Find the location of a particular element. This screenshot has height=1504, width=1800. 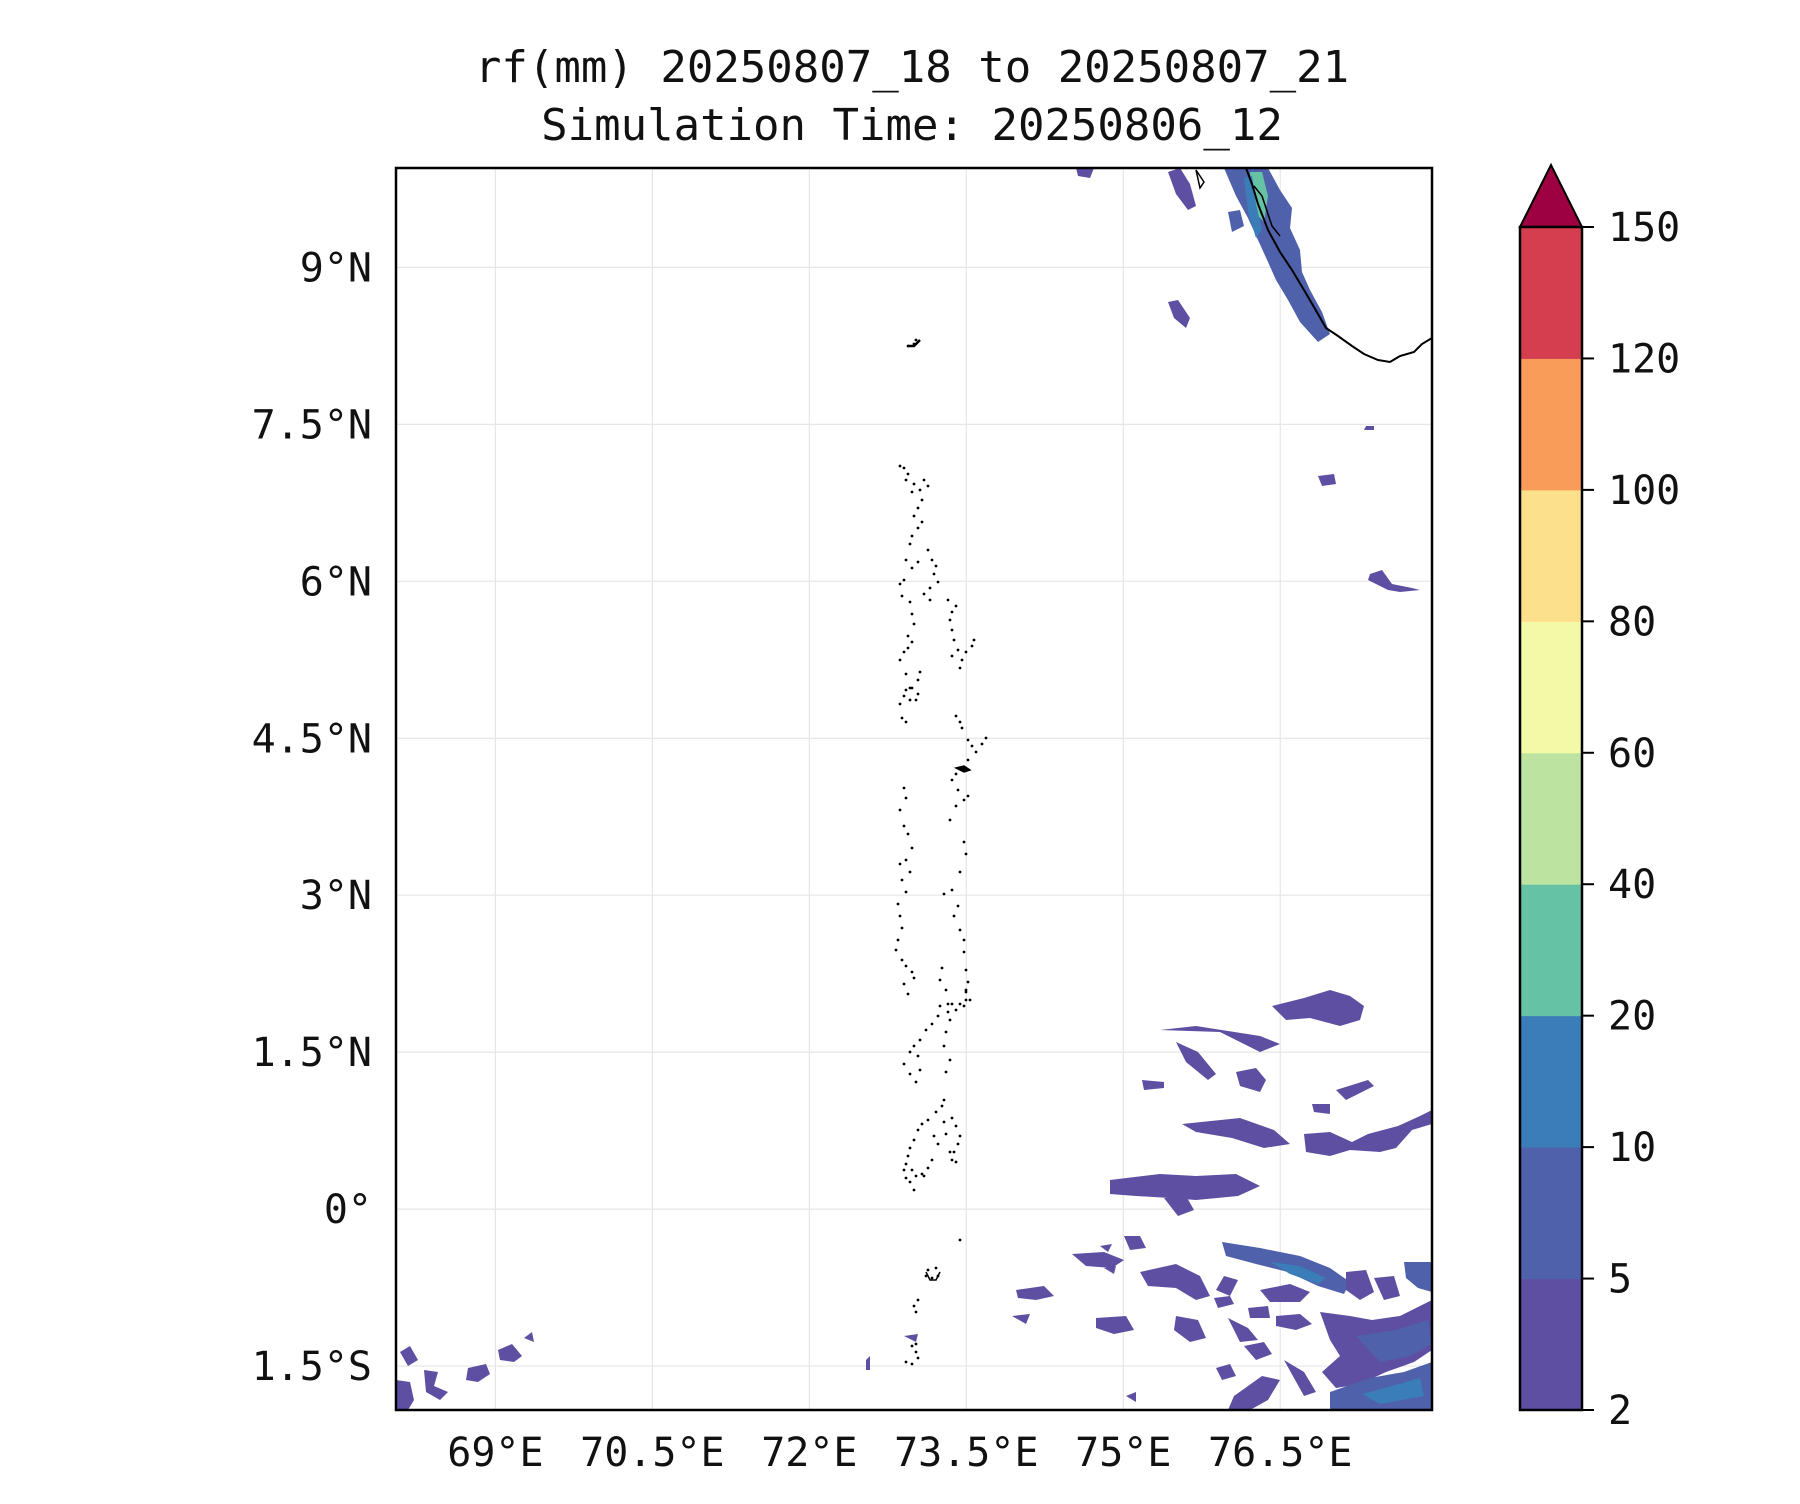

islands is located at coordinates (1049, 767).